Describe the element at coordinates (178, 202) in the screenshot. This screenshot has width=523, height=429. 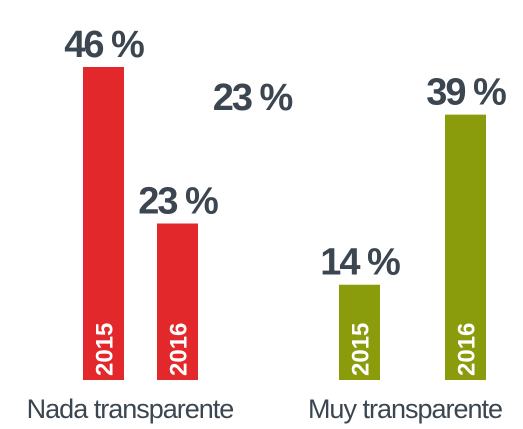
I see `value-label: 23 %` at that location.